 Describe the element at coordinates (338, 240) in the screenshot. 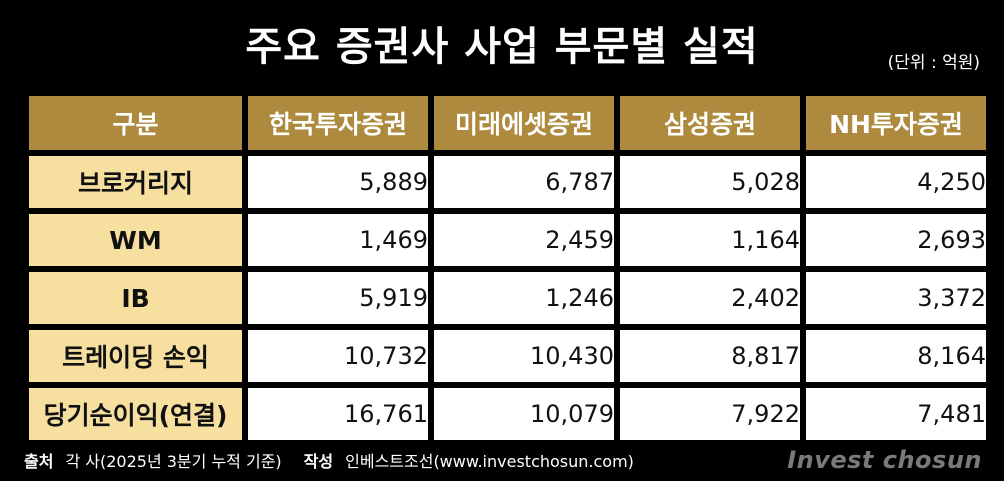

I see `data-cell: 1,469` at that location.